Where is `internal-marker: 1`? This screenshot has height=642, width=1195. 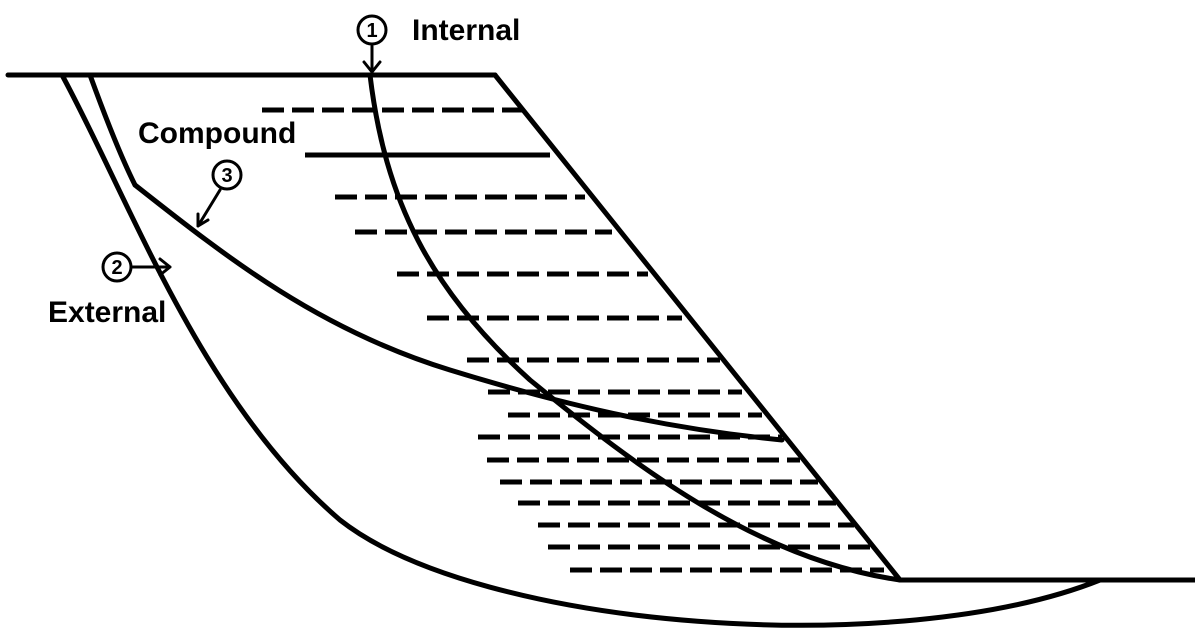 internal-marker: 1 is located at coordinates (372, 44).